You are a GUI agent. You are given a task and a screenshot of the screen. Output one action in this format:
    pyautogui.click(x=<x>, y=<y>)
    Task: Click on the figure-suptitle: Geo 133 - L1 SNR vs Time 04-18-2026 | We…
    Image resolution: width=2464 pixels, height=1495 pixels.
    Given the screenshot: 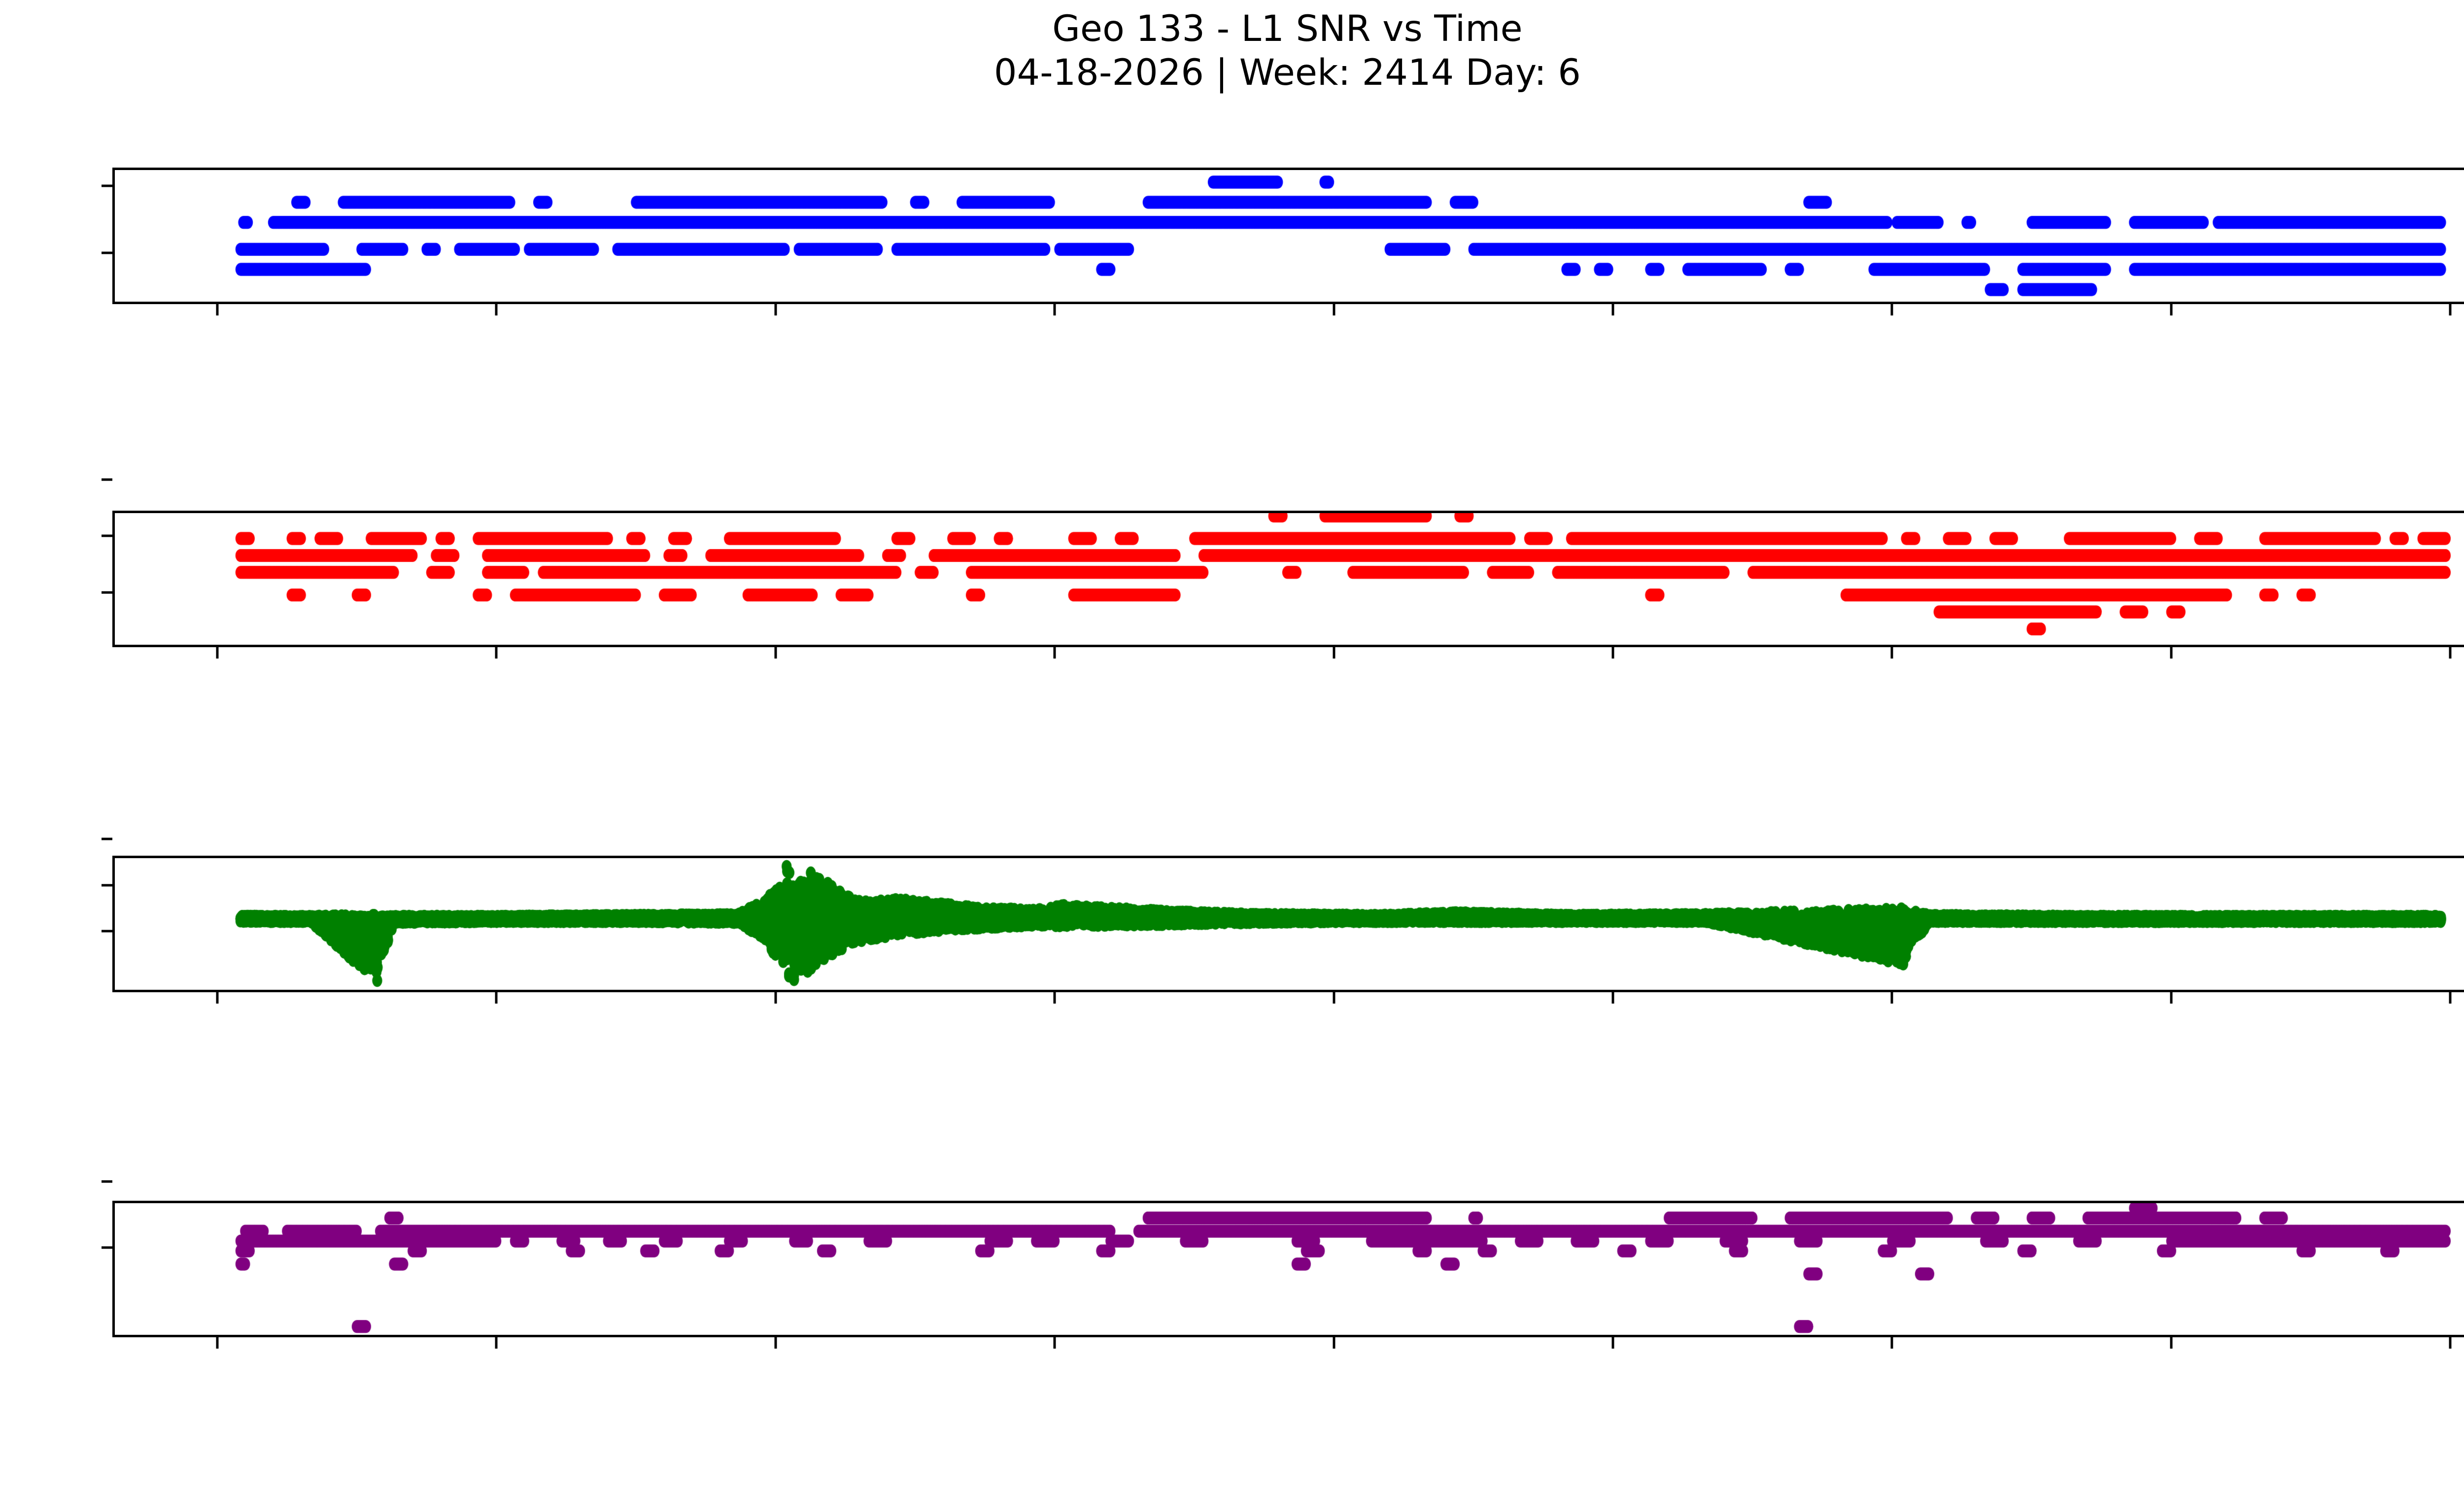 What is the action you would take?
    pyautogui.click(x=1232, y=51)
    